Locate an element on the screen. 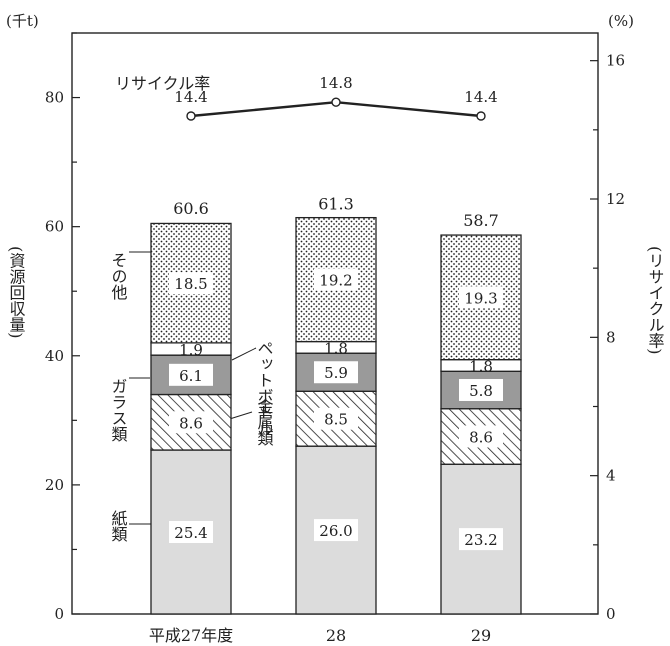  label-recycle-rate: リサイクル率 is located at coordinates (162, 83).